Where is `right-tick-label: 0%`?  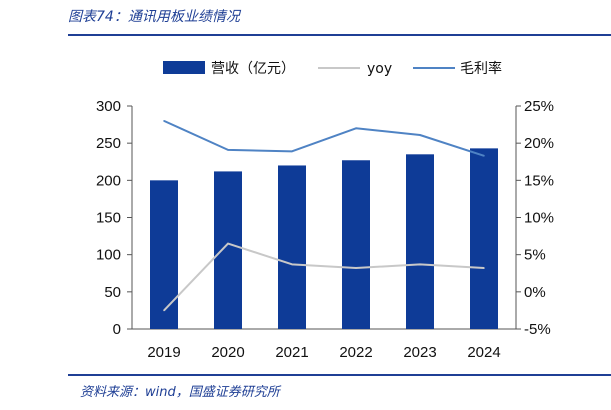 right-tick-label: 0% is located at coordinates (535, 292).